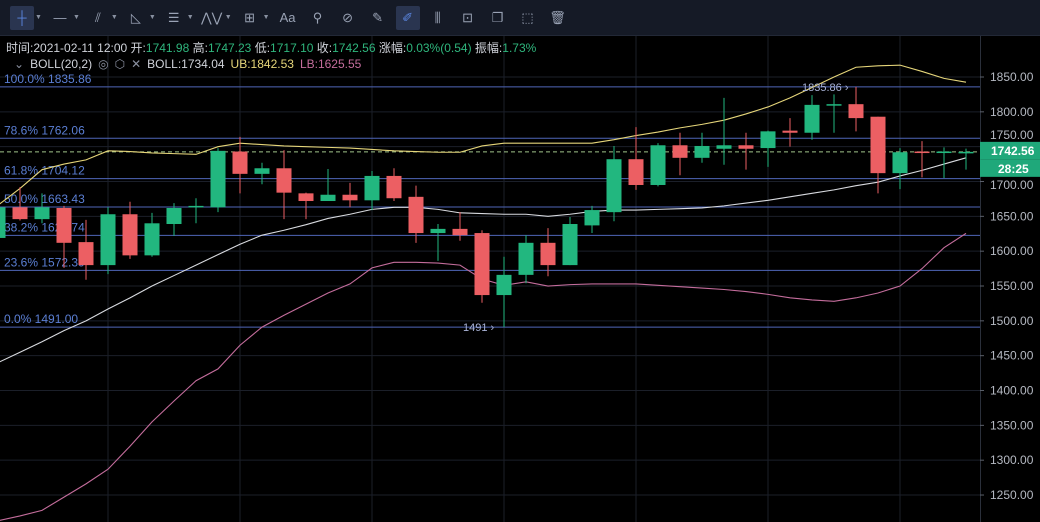  What do you see at coordinates (262, 64) in the screenshot?
I see `ub-value: UB:1842.53` at bounding box center [262, 64].